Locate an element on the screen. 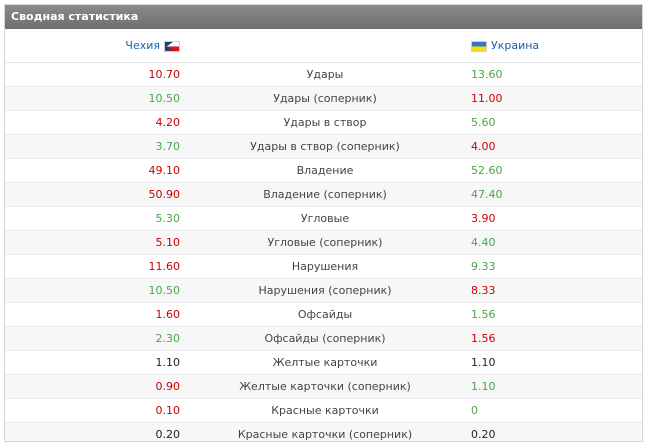 Image resolution: width=650 pixels, height=446 pixels. teams-header-row: Чехия Украина is located at coordinates (323, 46).